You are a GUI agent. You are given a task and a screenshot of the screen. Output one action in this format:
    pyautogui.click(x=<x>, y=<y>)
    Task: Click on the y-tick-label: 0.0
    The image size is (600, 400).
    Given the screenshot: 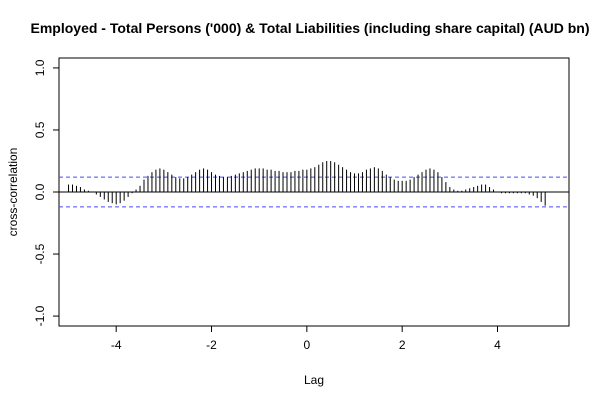 What is the action you would take?
    pyautogui.click(x=40, y=191)
    